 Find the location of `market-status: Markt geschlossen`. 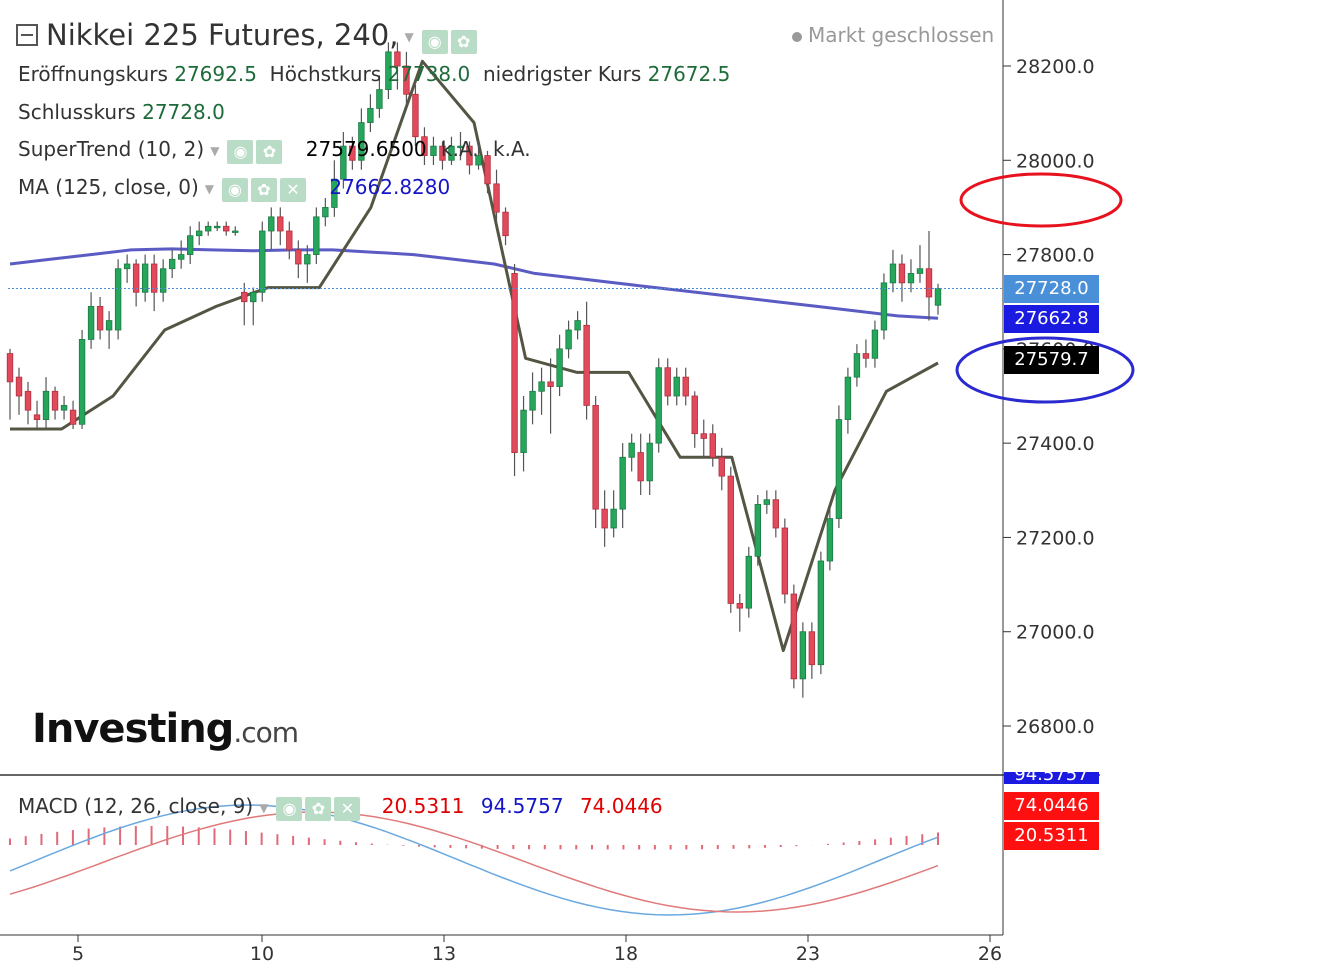

market-status: Markt geschlossen is located at coordinates (893, 35).